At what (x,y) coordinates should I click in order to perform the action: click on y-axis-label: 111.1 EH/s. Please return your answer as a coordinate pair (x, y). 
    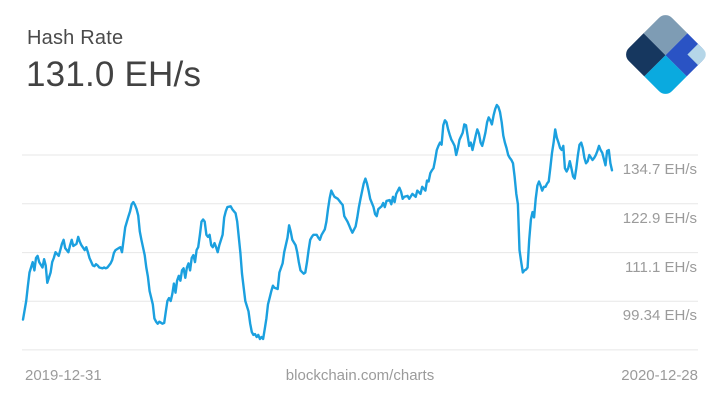
    Looking at the image, I should click on (661, 267).